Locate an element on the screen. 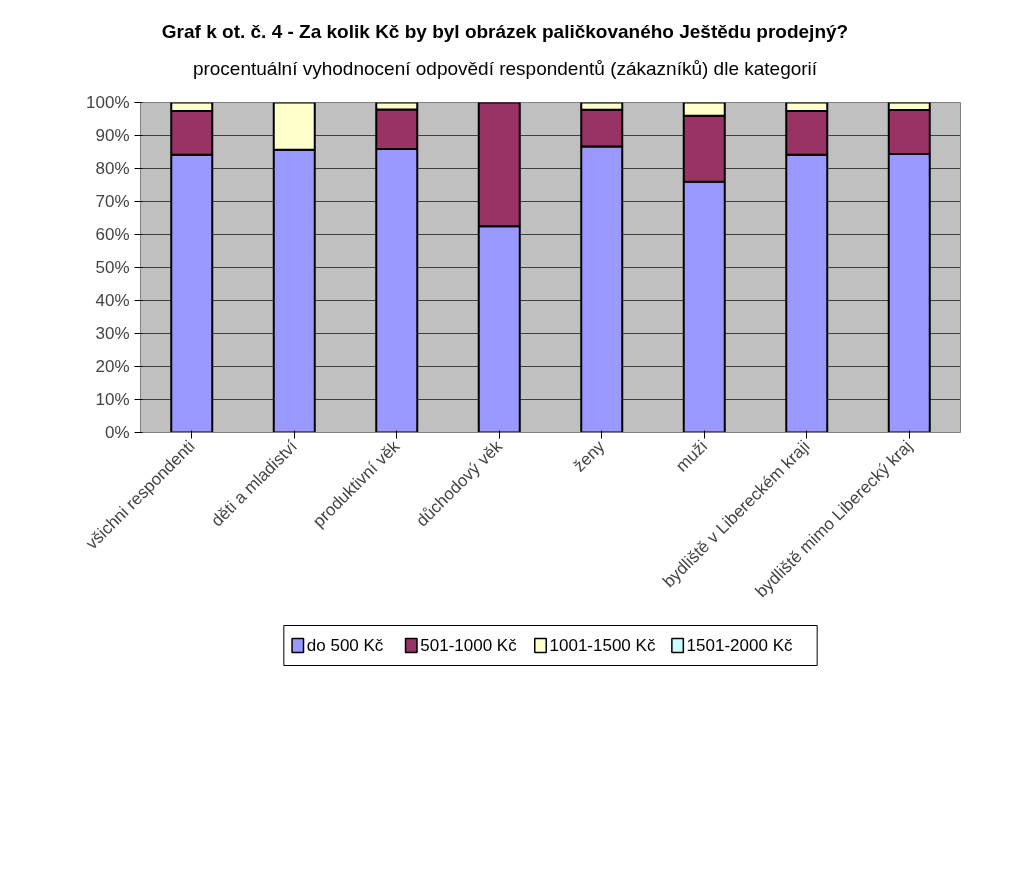 Image resolution: width=1022 pixels, height=890 pixels. y-tick-label: 60% is located at coordinates (112, 235).